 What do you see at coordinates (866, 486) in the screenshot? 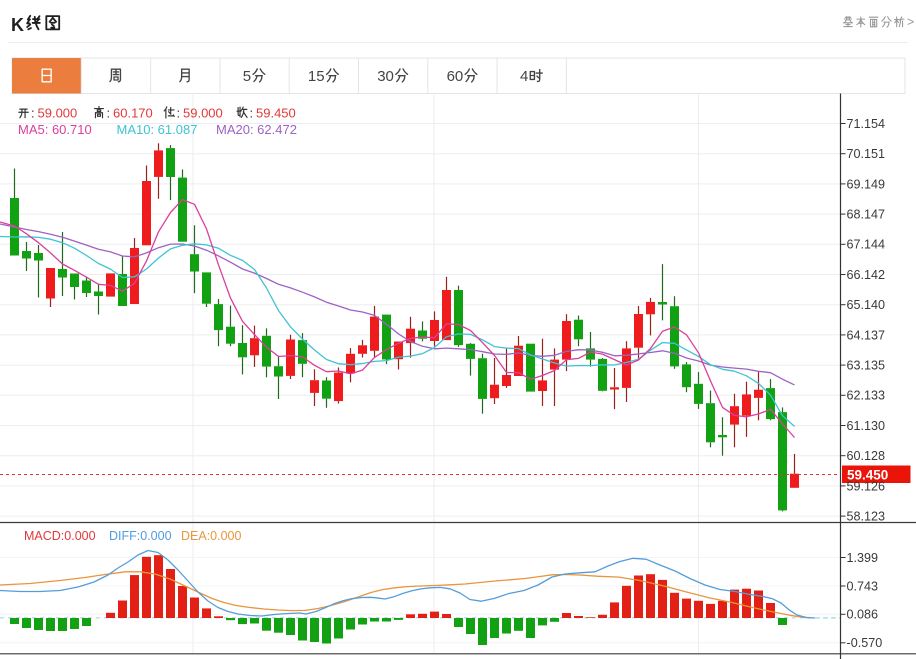
I see `svg-text: 59.126` at bounding box center [866, 486].